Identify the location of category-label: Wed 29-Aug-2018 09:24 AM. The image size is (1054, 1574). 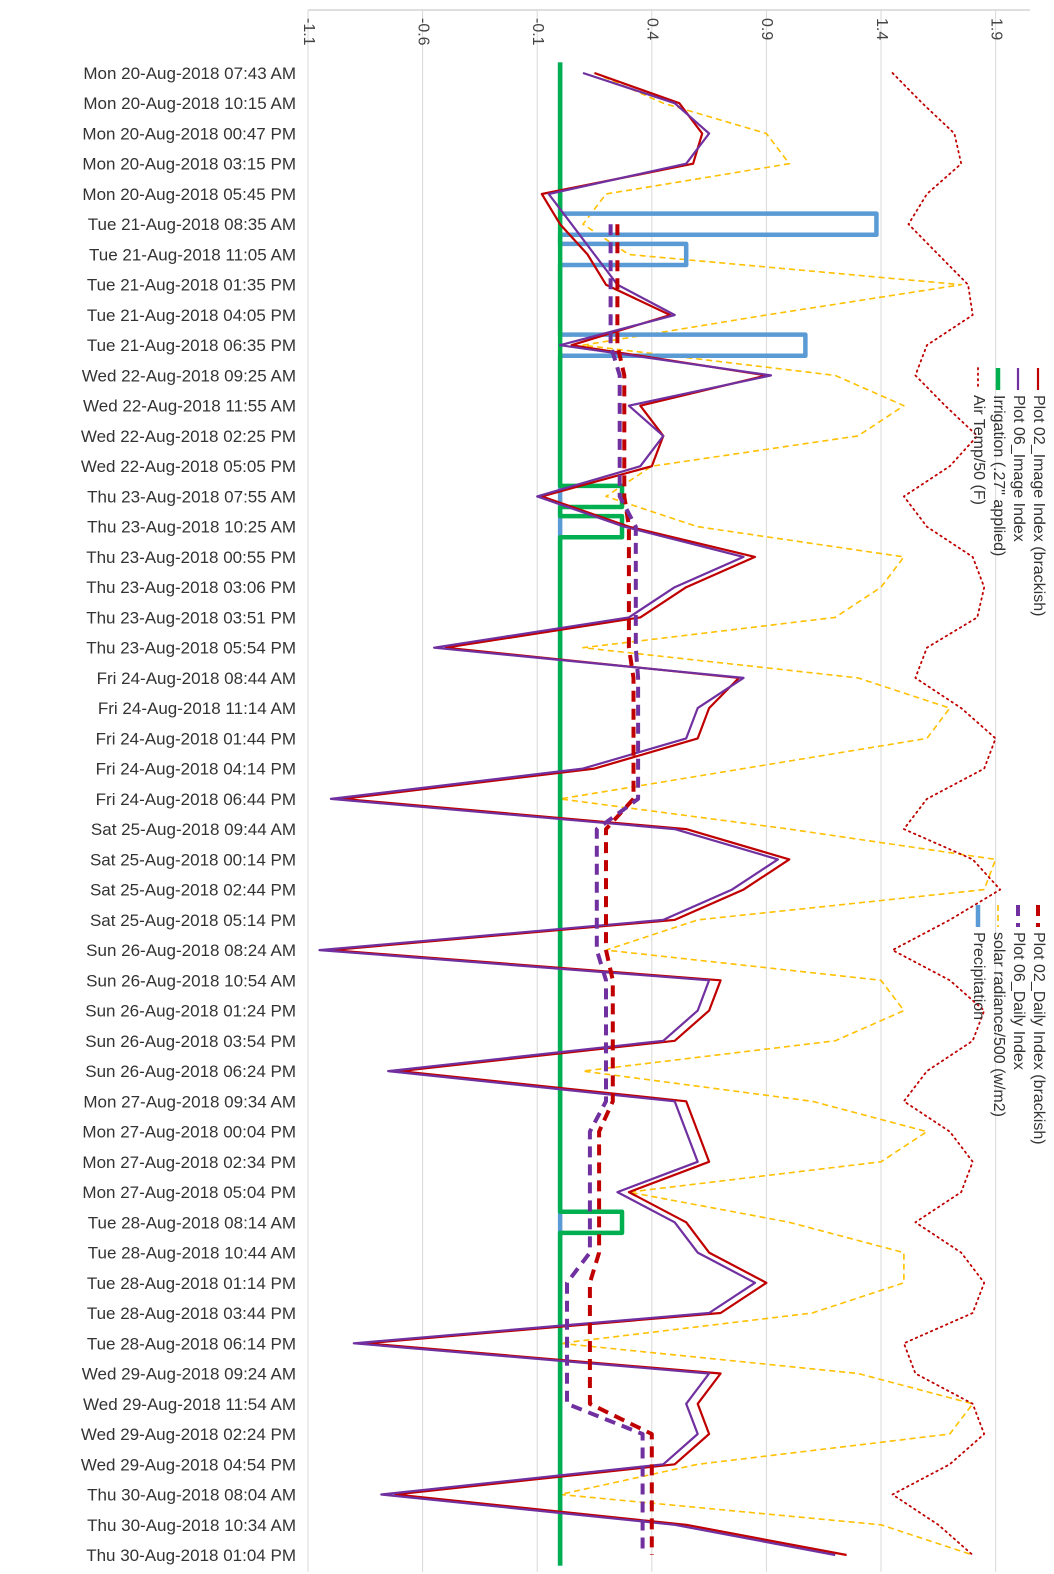
(189, 1374).